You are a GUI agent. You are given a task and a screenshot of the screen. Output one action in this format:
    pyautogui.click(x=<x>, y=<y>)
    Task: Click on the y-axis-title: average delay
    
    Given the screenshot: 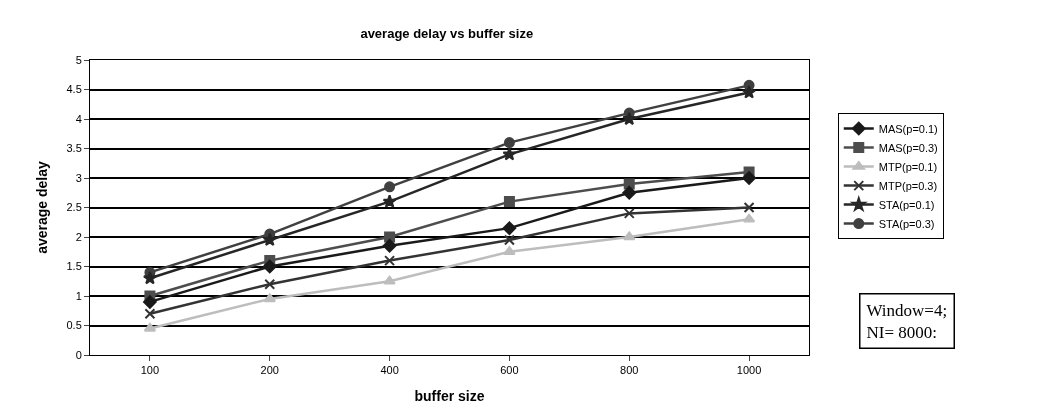 What is the action you would take?
    pyautogui.click(x=42, y=207)
    